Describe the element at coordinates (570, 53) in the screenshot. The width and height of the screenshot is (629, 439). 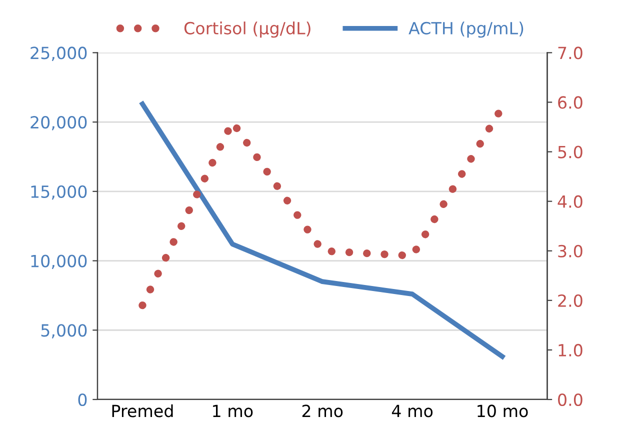
I see `y2-tick-label: 7.0` at that location.